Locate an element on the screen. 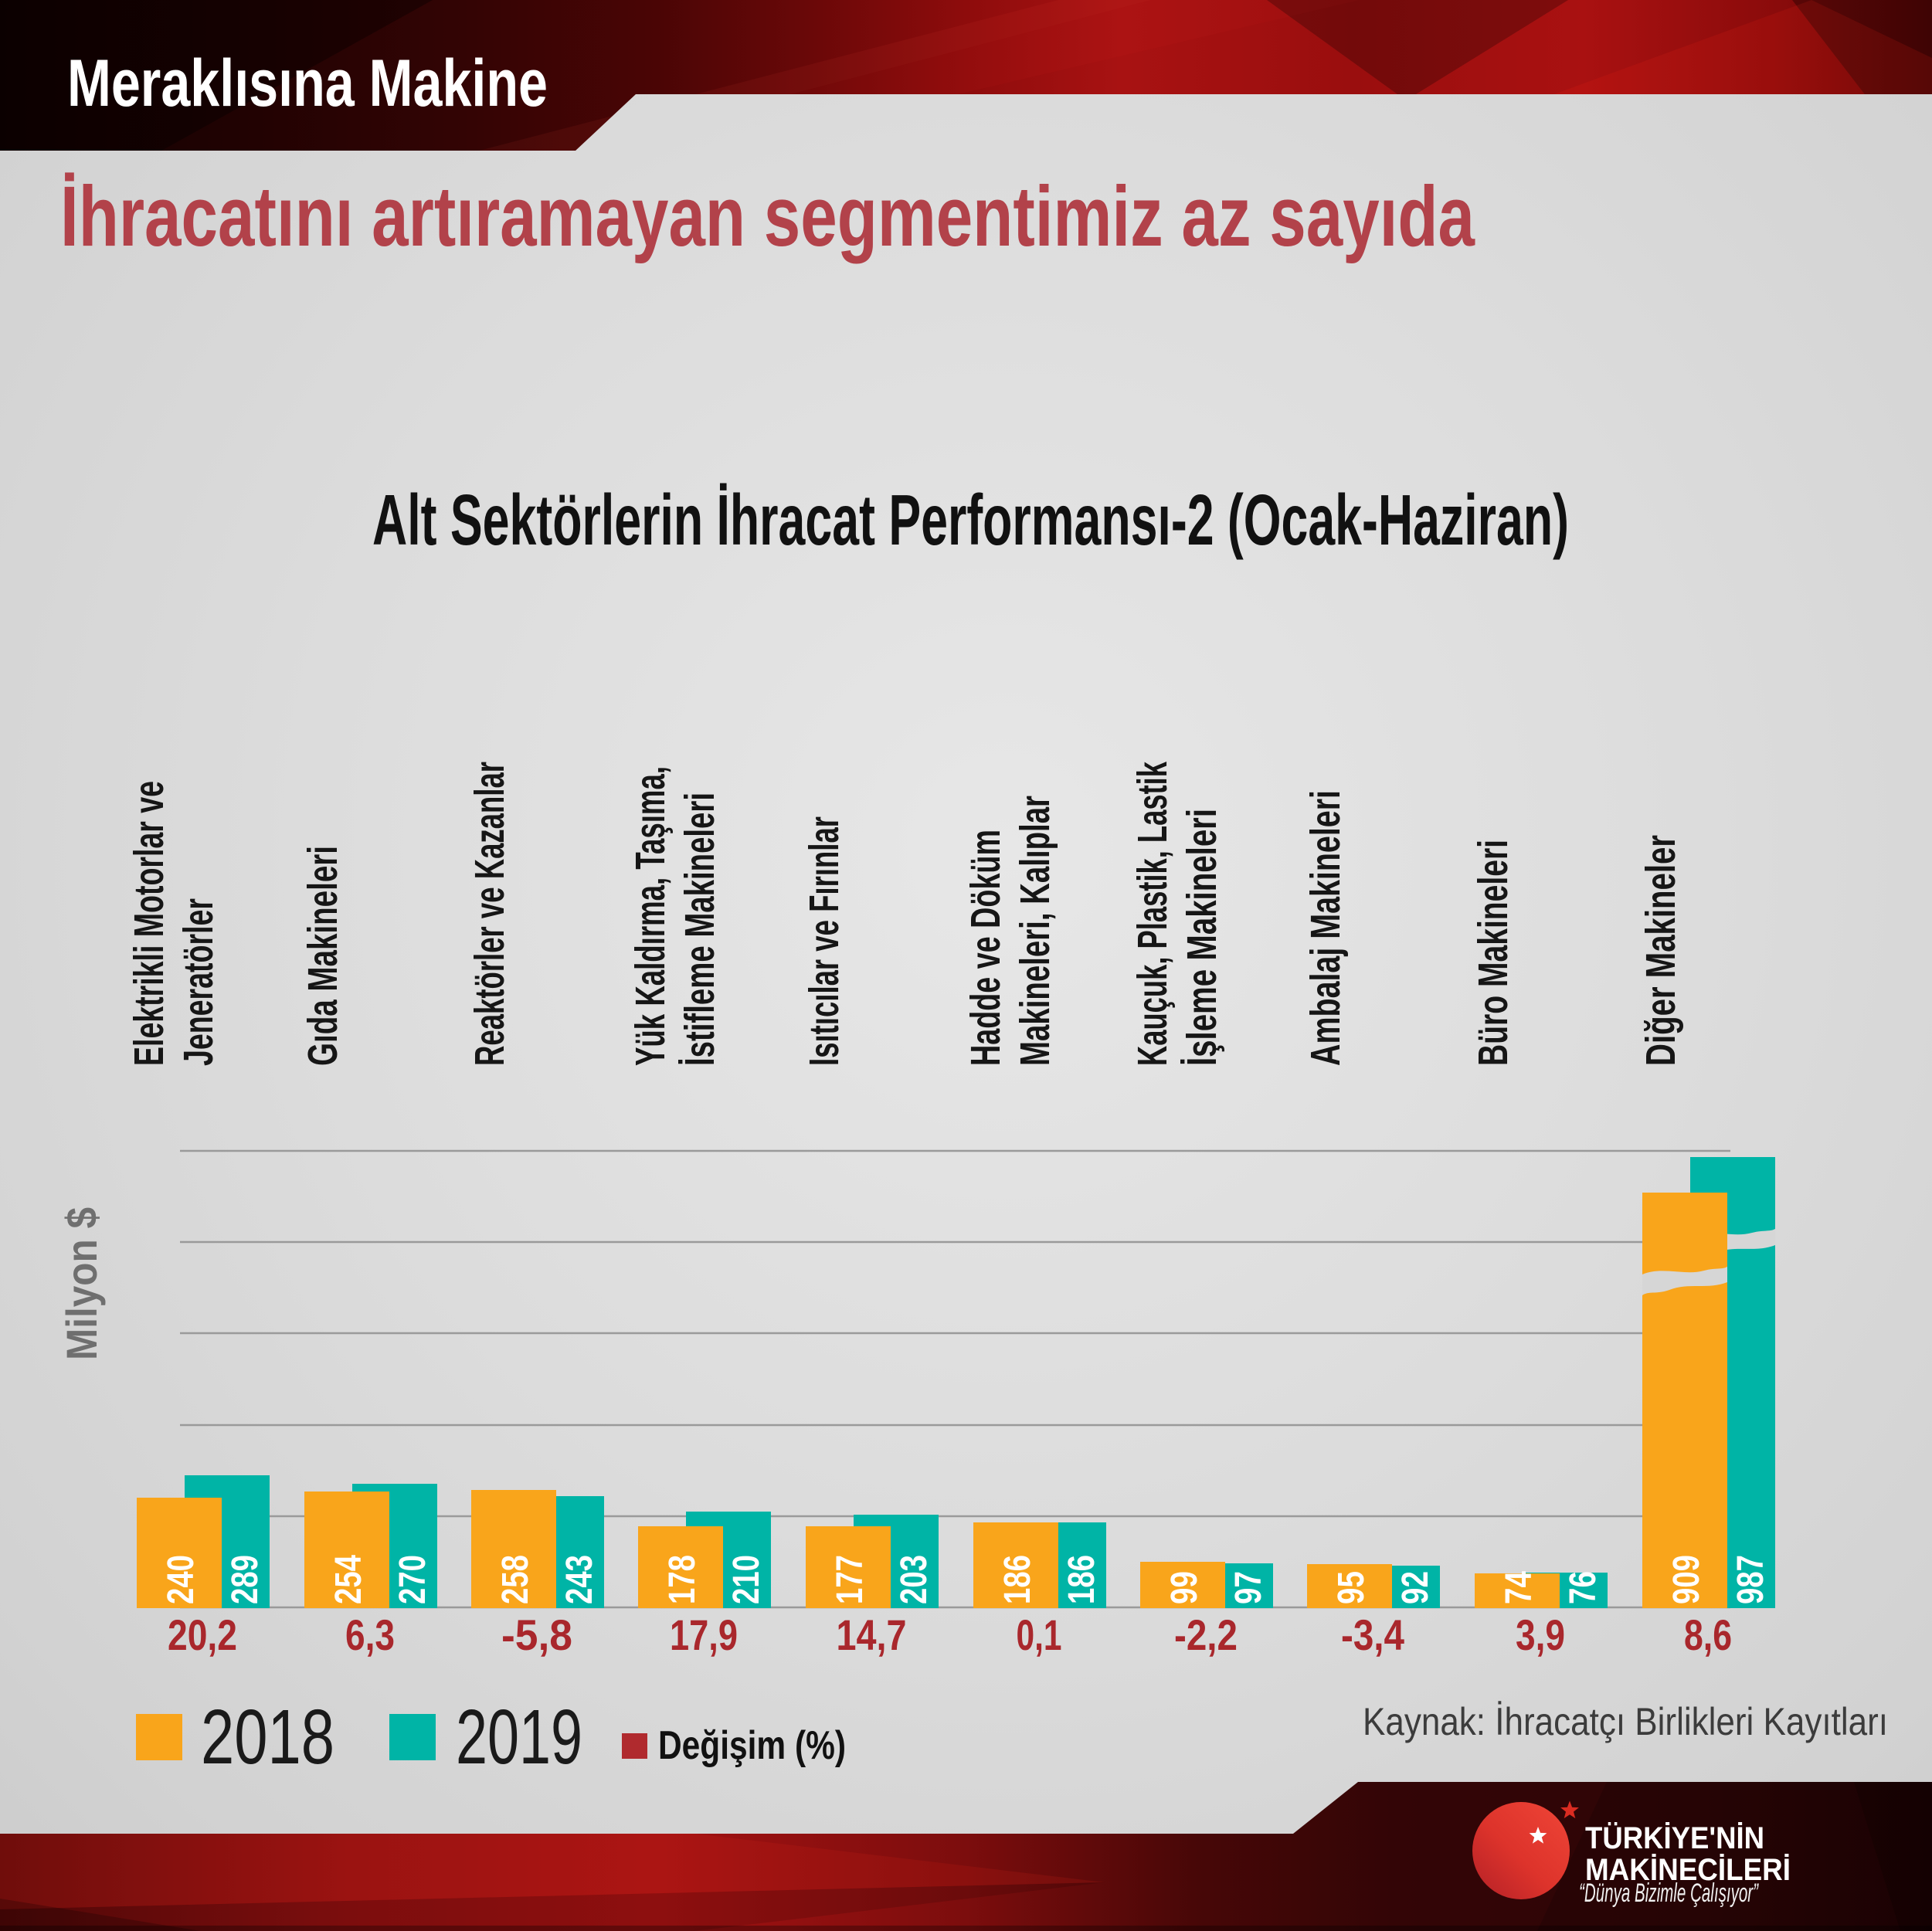  svg-text: 177 is located at coordinates (851, 1579).